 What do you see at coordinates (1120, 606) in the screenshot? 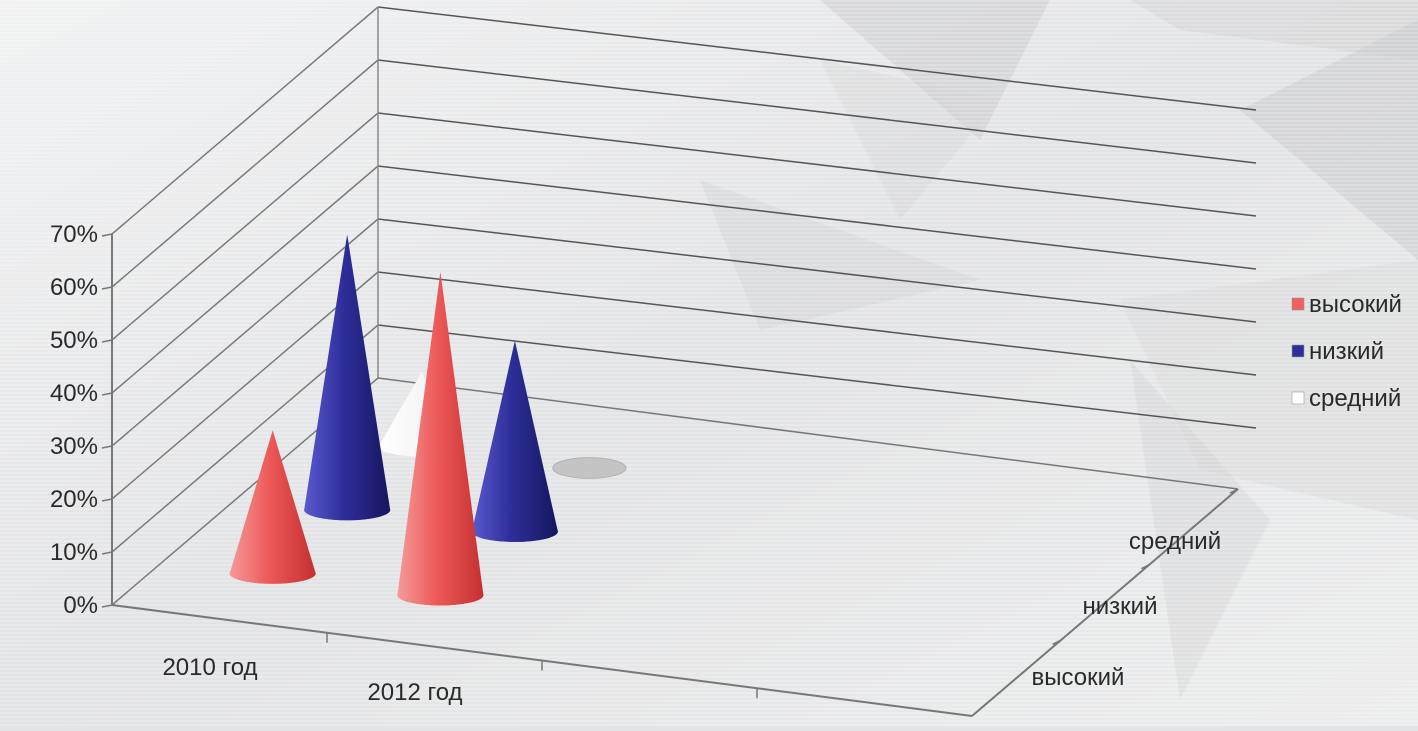
I see `depth-axis-label: низкий` at bounding box center [1120, 606].